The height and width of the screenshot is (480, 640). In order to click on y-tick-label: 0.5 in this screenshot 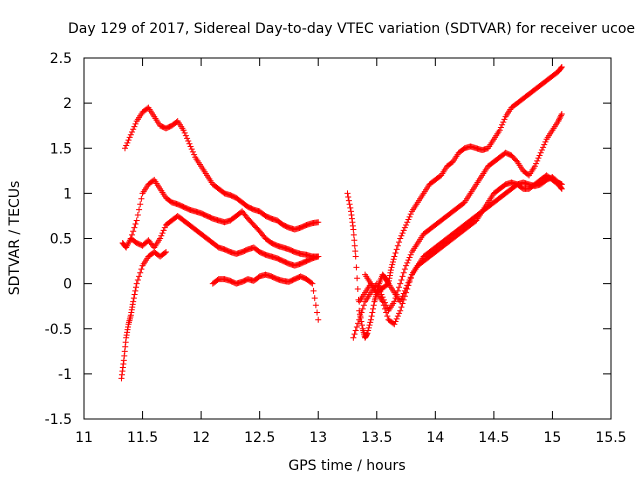, I will do `click(61, 240)`.